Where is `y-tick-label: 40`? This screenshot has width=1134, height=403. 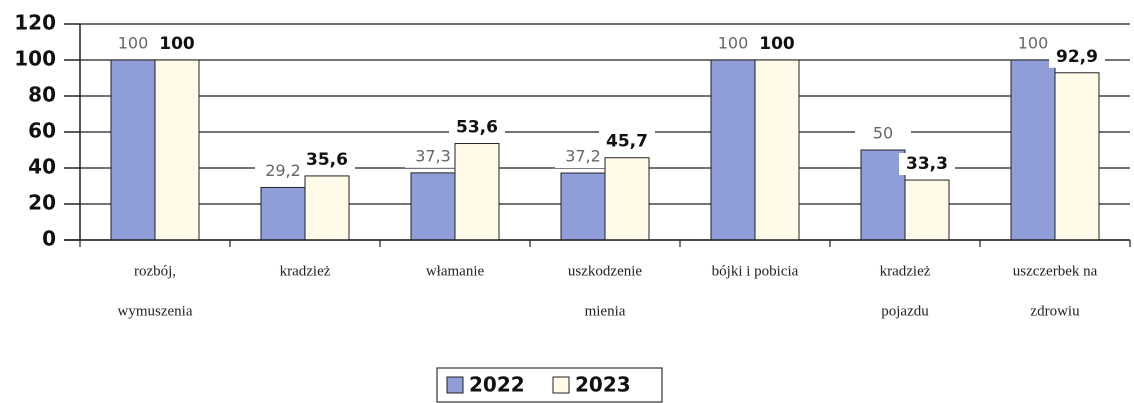
y-tick-label: 40 is located at coordinates (42, 167).